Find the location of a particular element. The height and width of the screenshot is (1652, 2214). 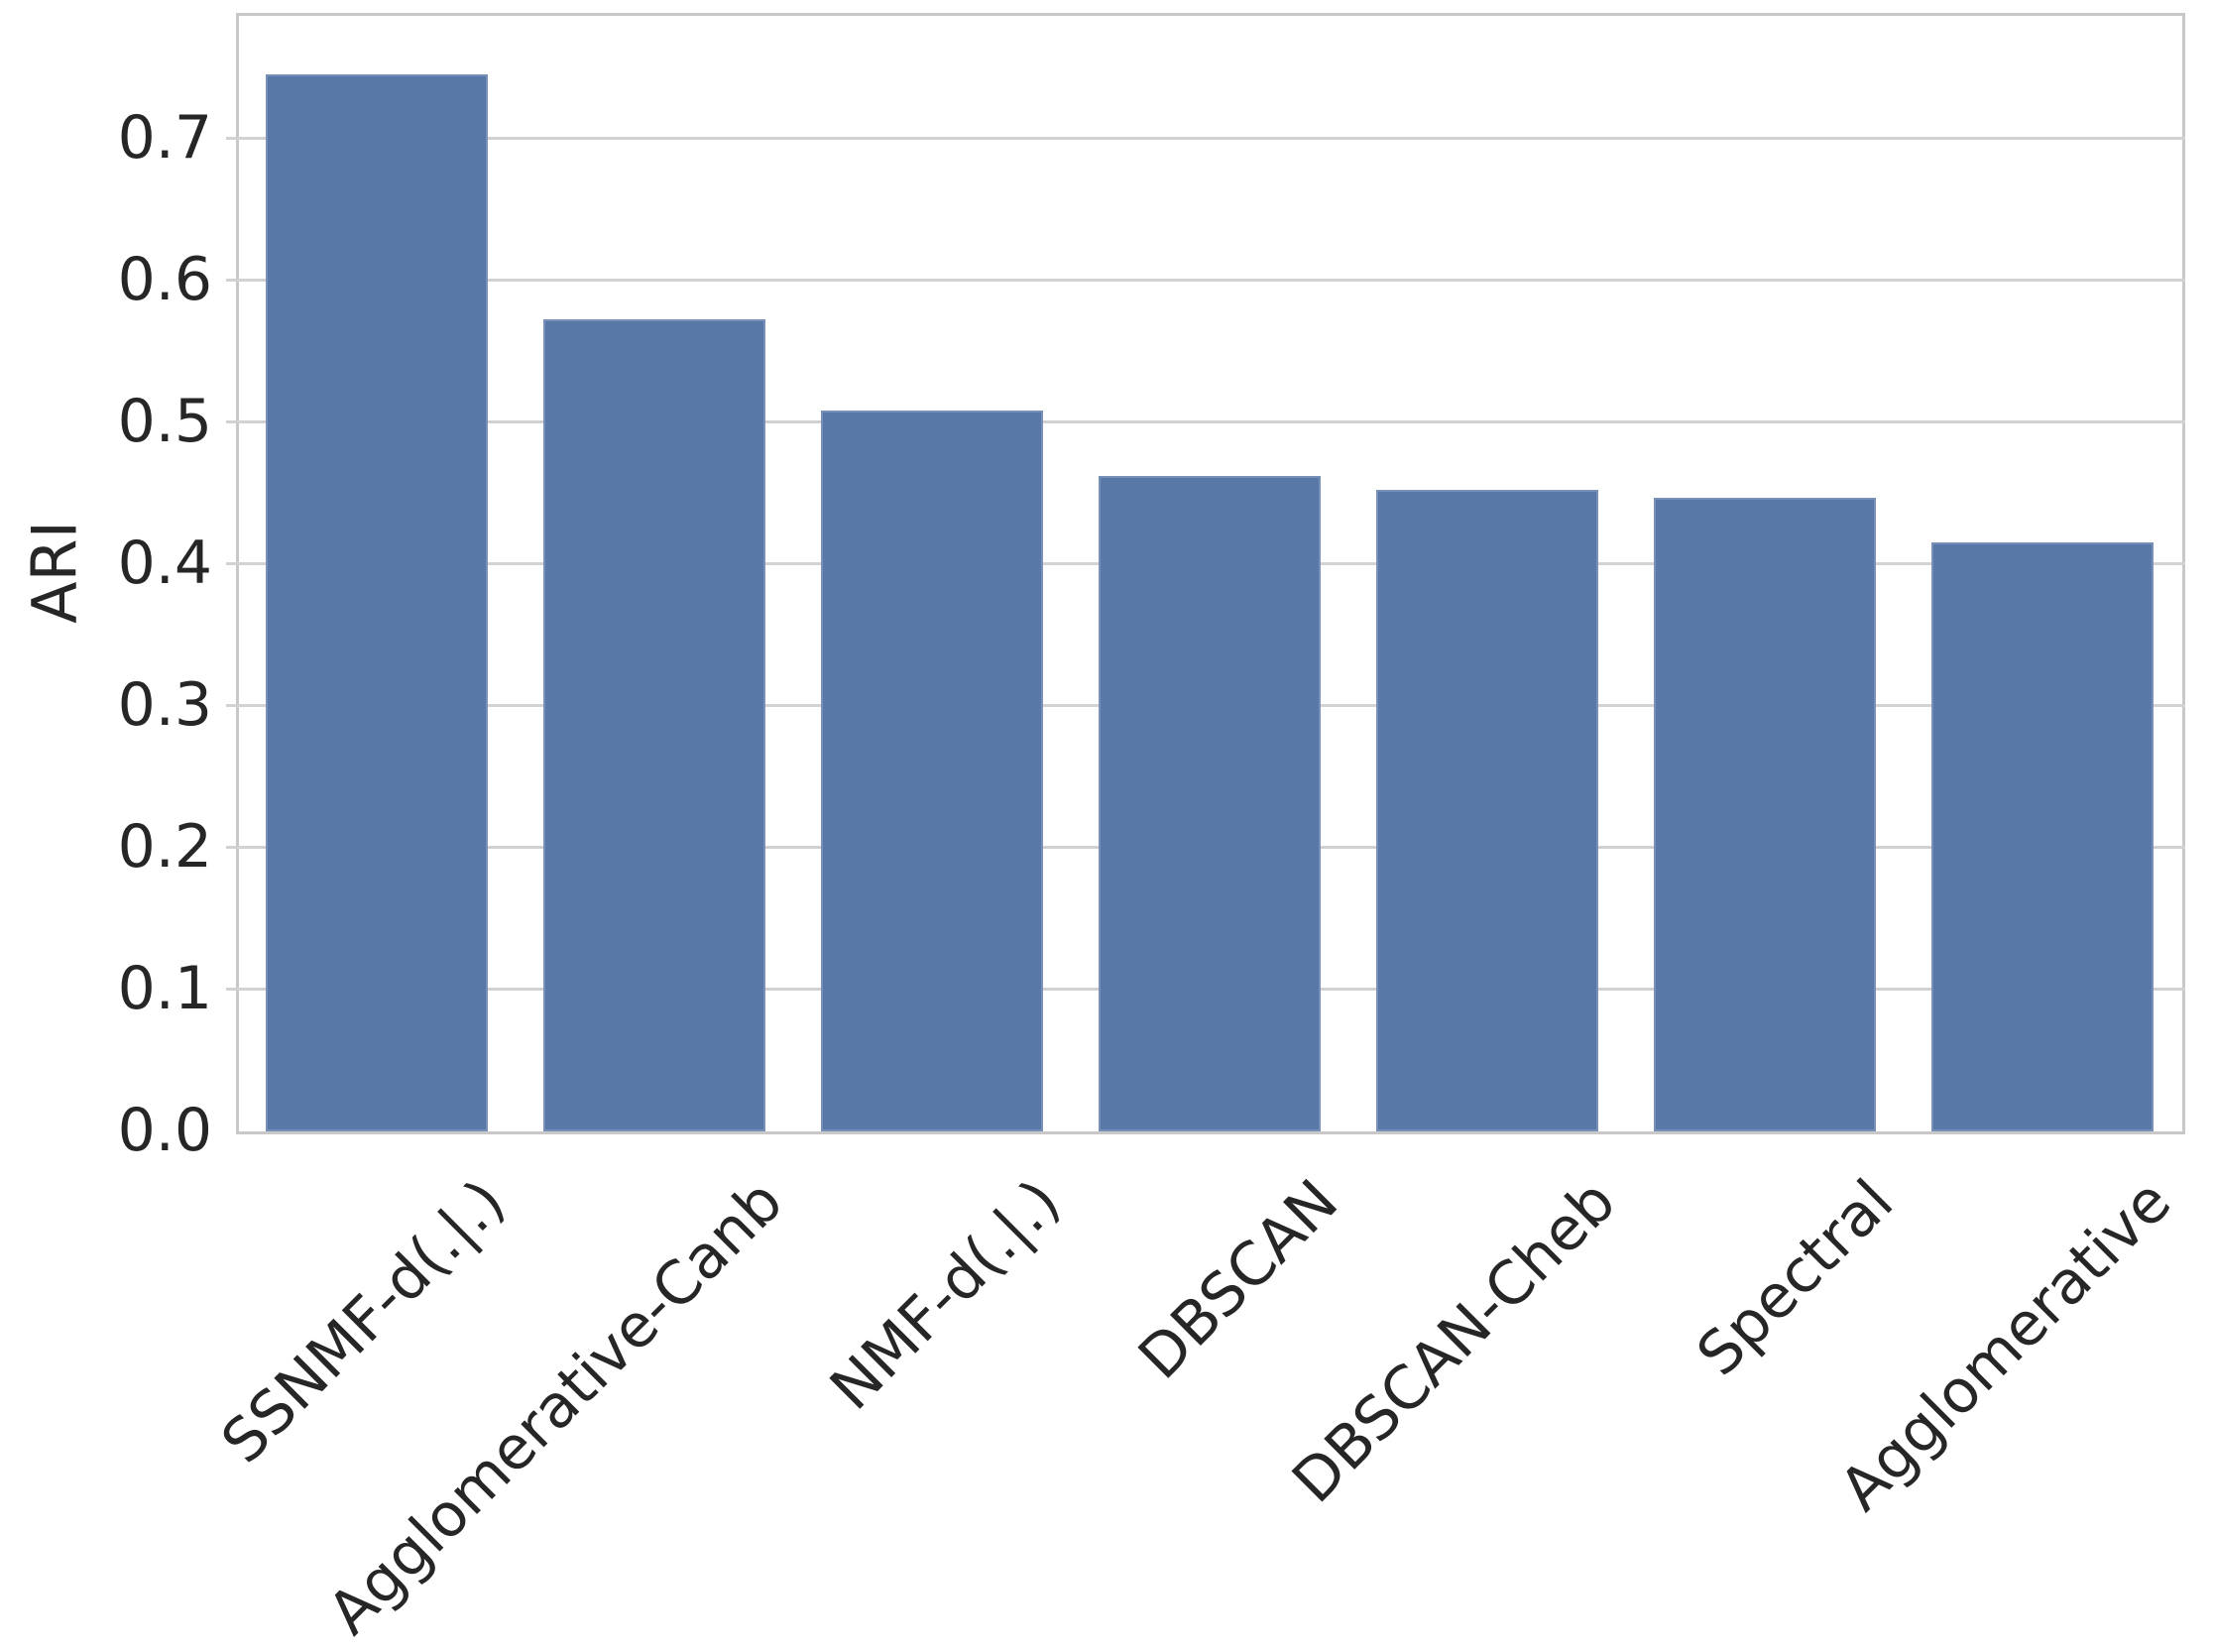

y-axis-title: ARI is located at coordinates (55, 572).